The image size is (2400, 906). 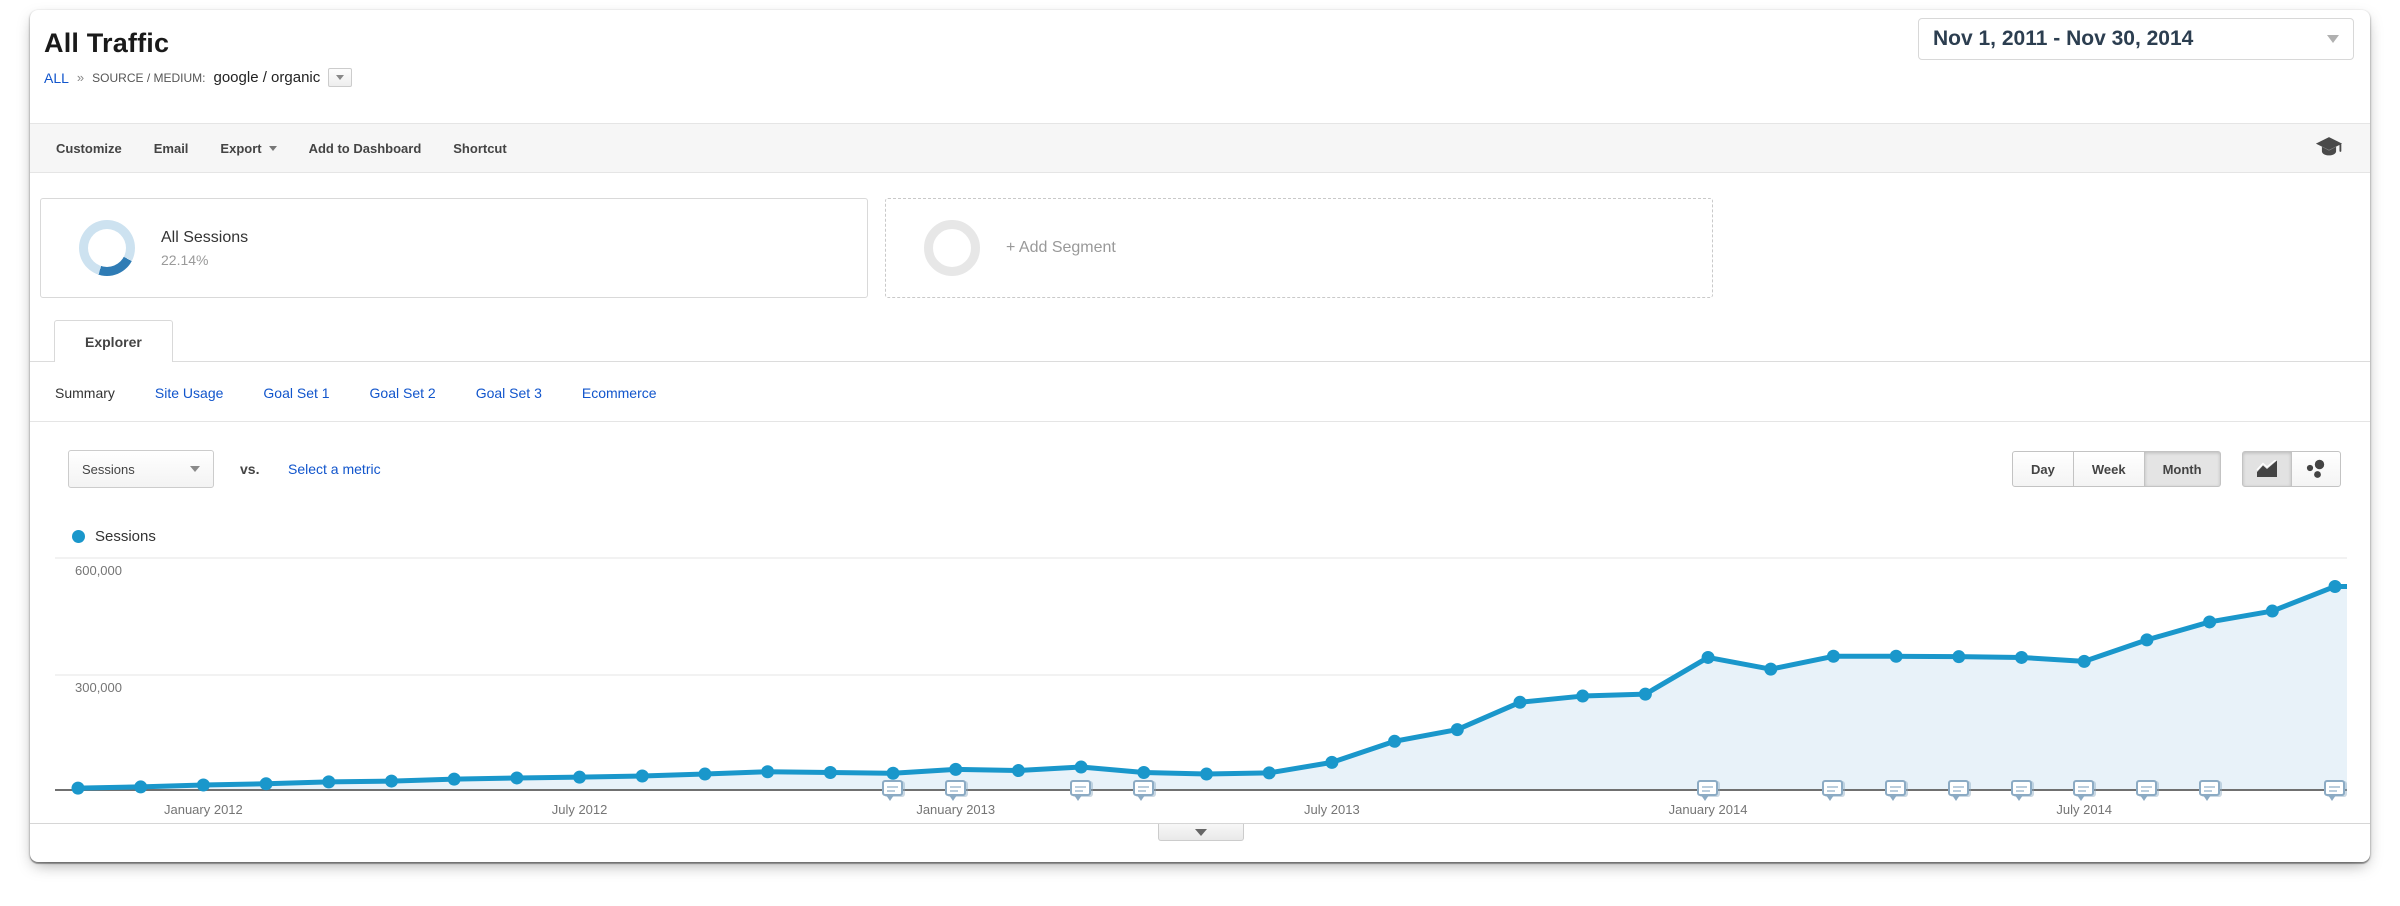 What do you see at coordinates (85, 392) in the screenshot?
I see `subnav-summary: Summary` at bounding box center [85, 392].